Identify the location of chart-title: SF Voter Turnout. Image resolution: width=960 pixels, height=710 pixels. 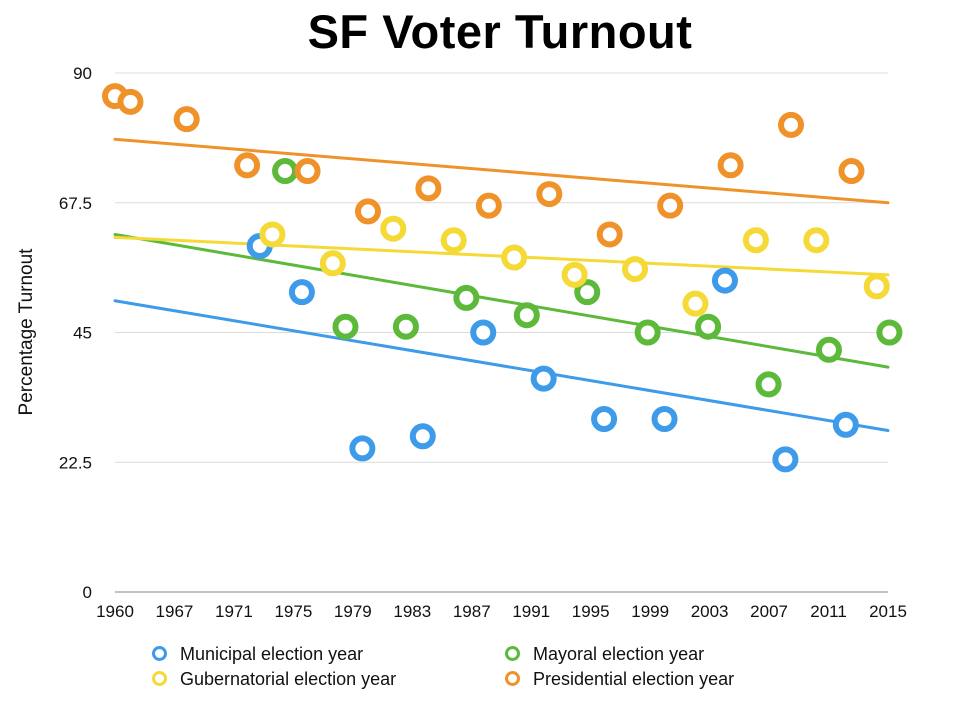
(500, 31).